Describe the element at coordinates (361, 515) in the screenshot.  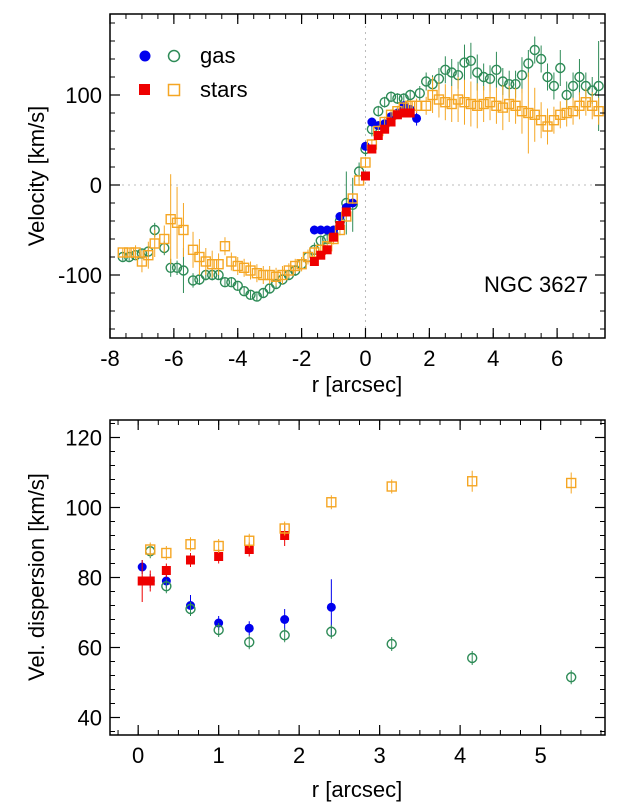
I see `series-stars_open` at that location.